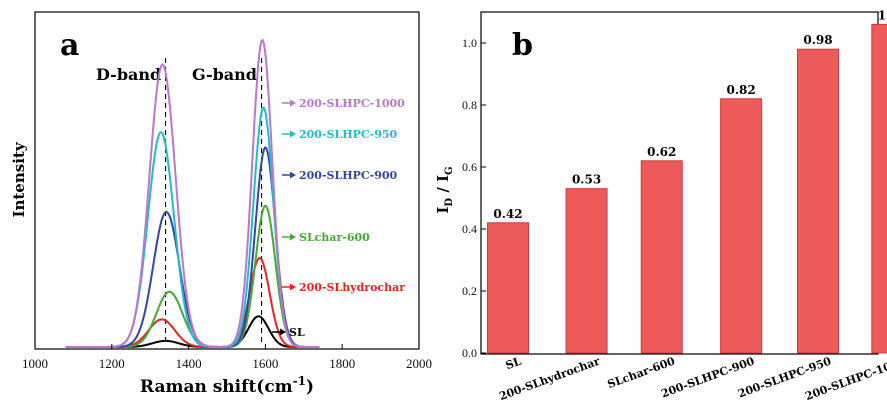 This screenshot has width=887, height=414. What do you see at coordinates (297, 332) in the screenshot?
I see `series-label: SL` at bounding box center [297, 332].